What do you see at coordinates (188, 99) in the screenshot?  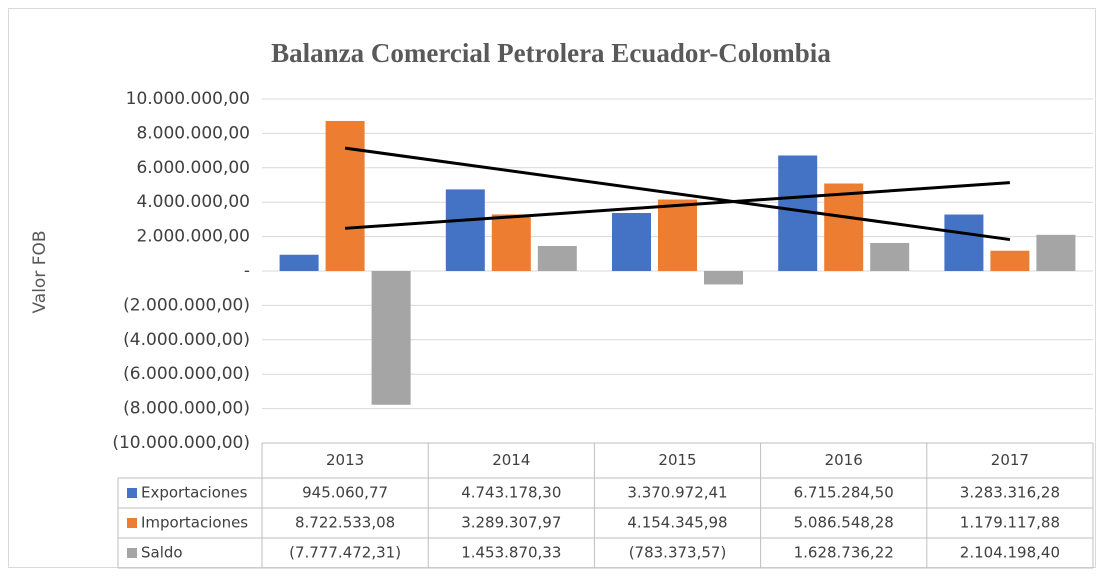 I see `y-tick-label: 10.000.000,00` at bounding box center [188, 99].